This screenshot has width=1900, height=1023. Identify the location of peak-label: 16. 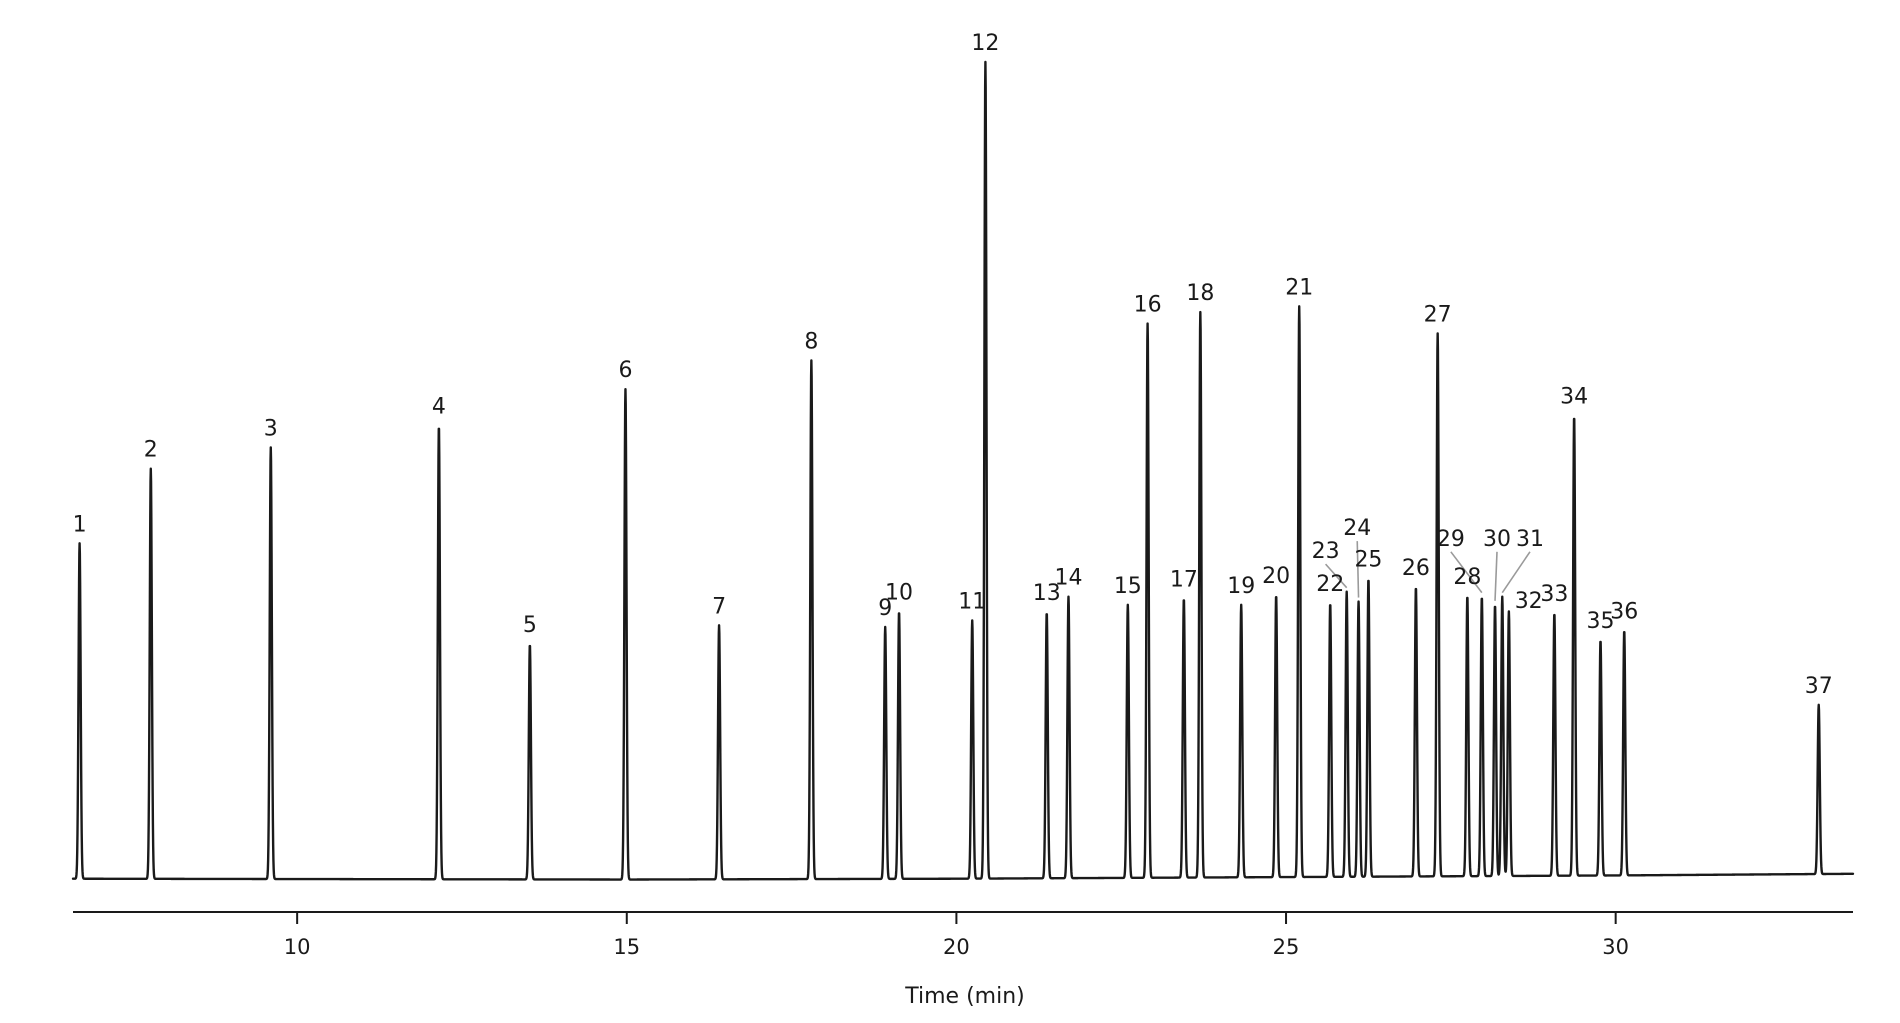
(1148, 305).